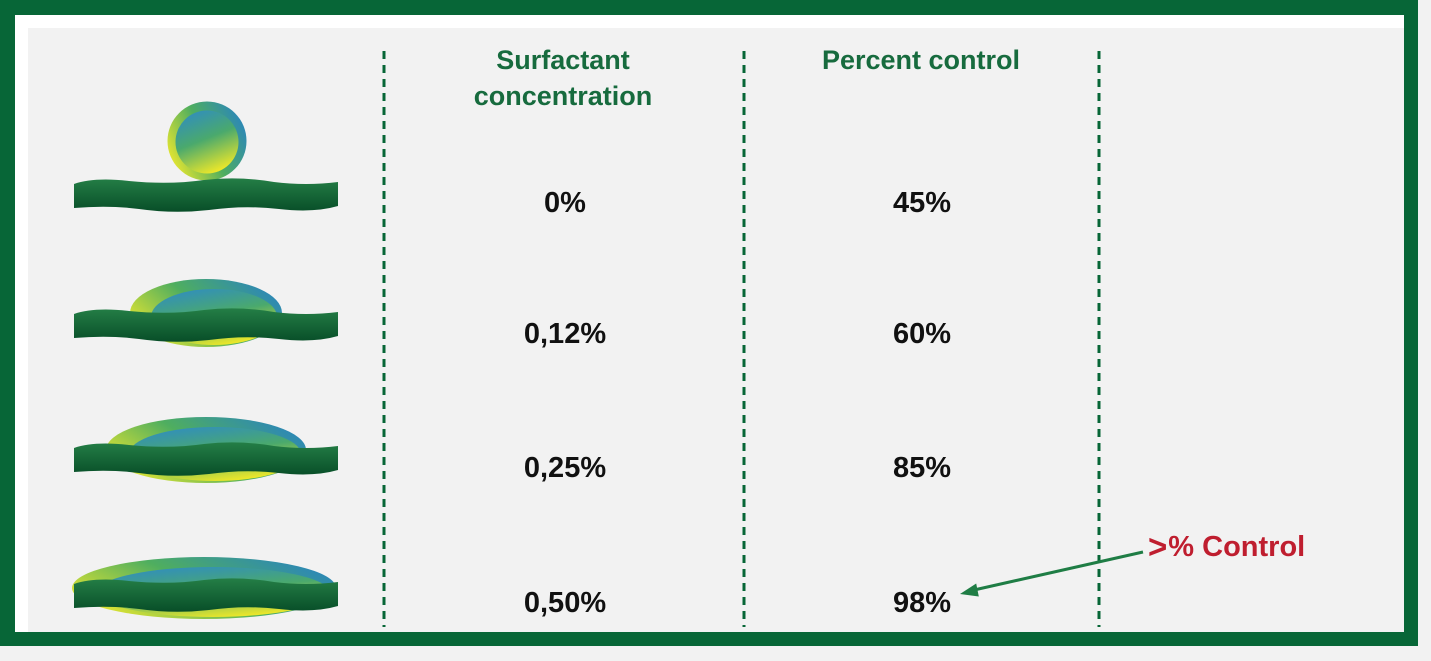 Image resolution: width=1431 pixels, height=661 pixels. Describe the element at coordinates (922, 203) in the screenshot. I see `percent-control-value-row-1: 45%` at that location.